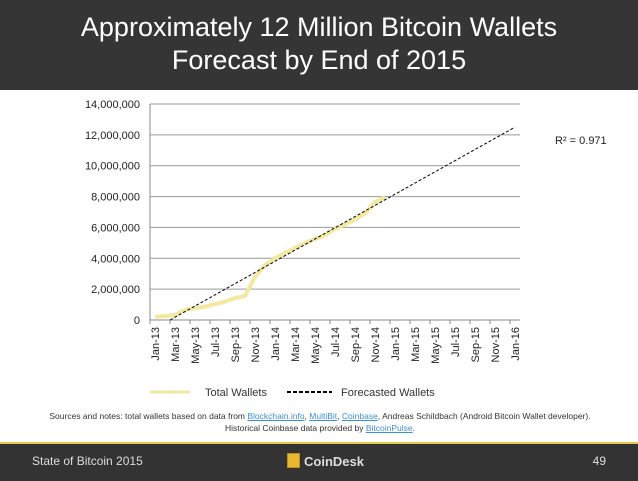 The height and width of the screenshot is (481, 638). I want to click on x-tick-label: Jan-15, so click(396, 344).